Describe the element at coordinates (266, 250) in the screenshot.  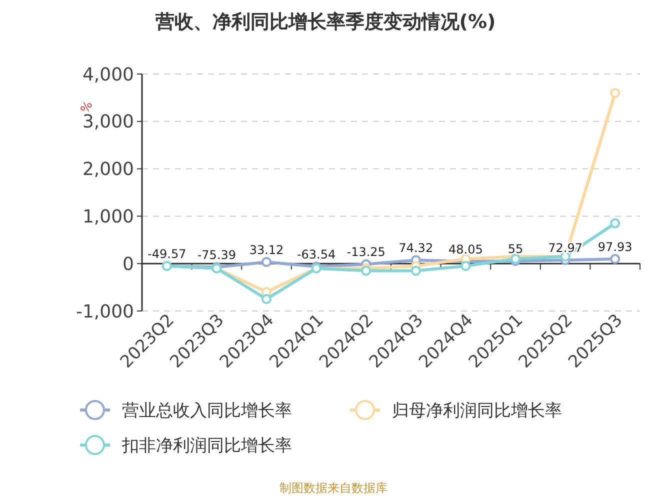
I see `data-label: 33.12` at that location.